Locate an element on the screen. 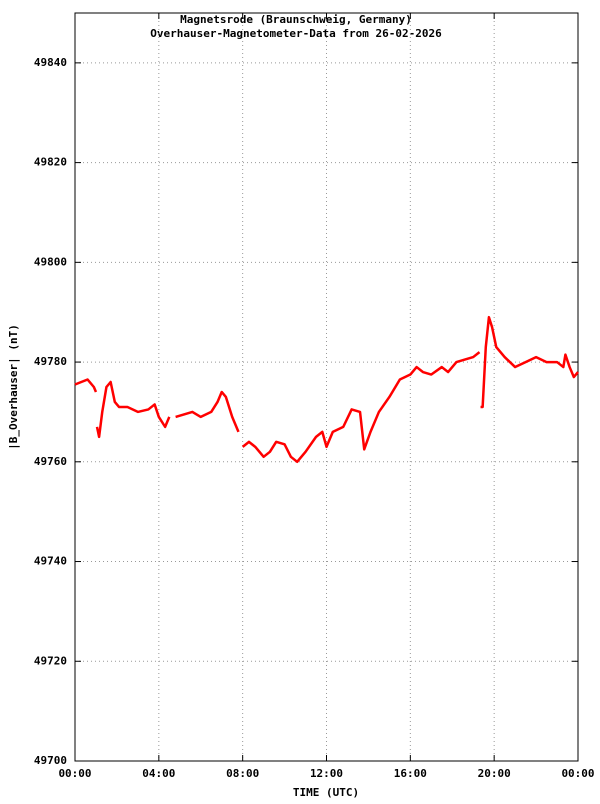 Image resolution: width=600 pixels, height=804 pixels. y-tick-label: 49720 is located at coordinates (50, 660).